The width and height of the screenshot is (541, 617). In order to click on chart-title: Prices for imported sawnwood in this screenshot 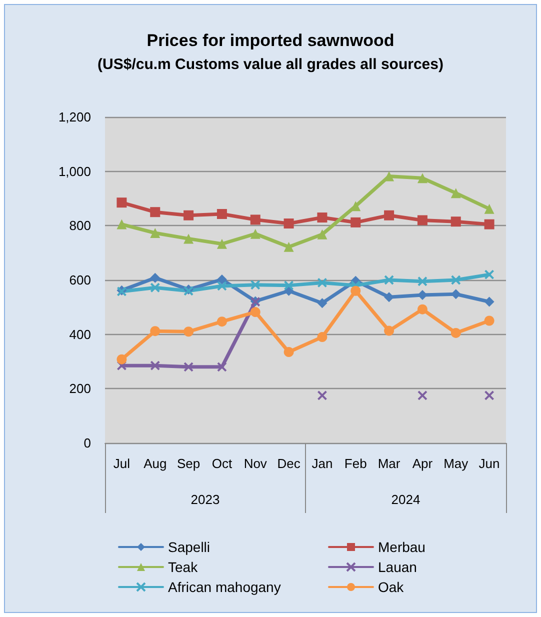, I will do `click(270, 40)`.